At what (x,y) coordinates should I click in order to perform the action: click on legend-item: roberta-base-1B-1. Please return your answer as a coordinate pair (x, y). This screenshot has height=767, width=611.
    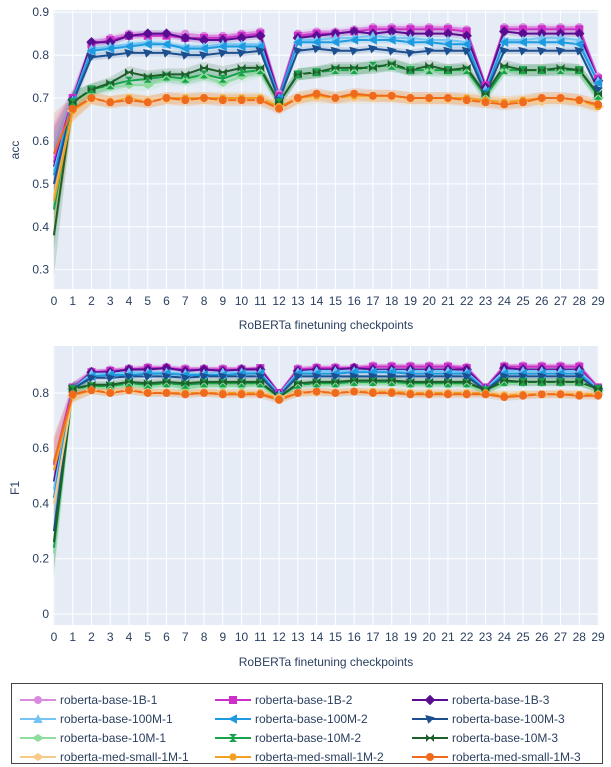
    Looking at the image, I should click on (115, 699).